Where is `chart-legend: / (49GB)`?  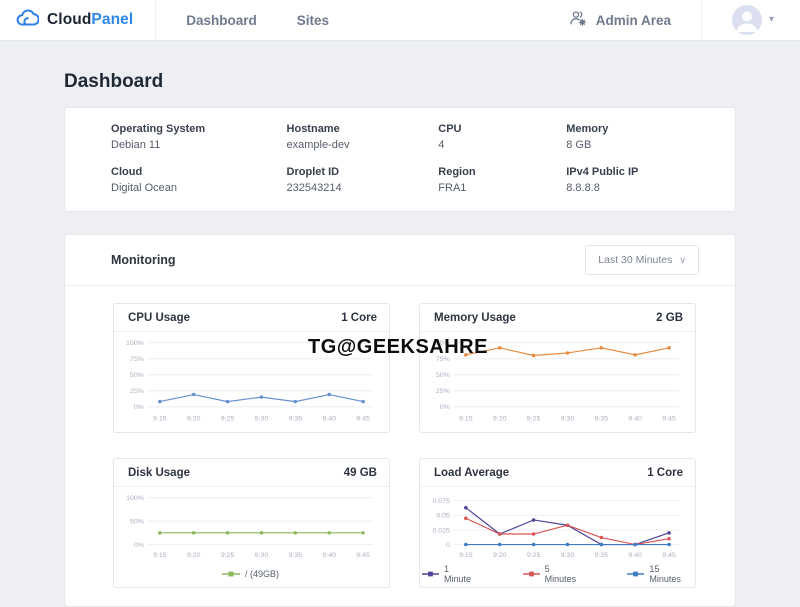 chart-legend: / (49GB) is located at coordinates (250, 575).